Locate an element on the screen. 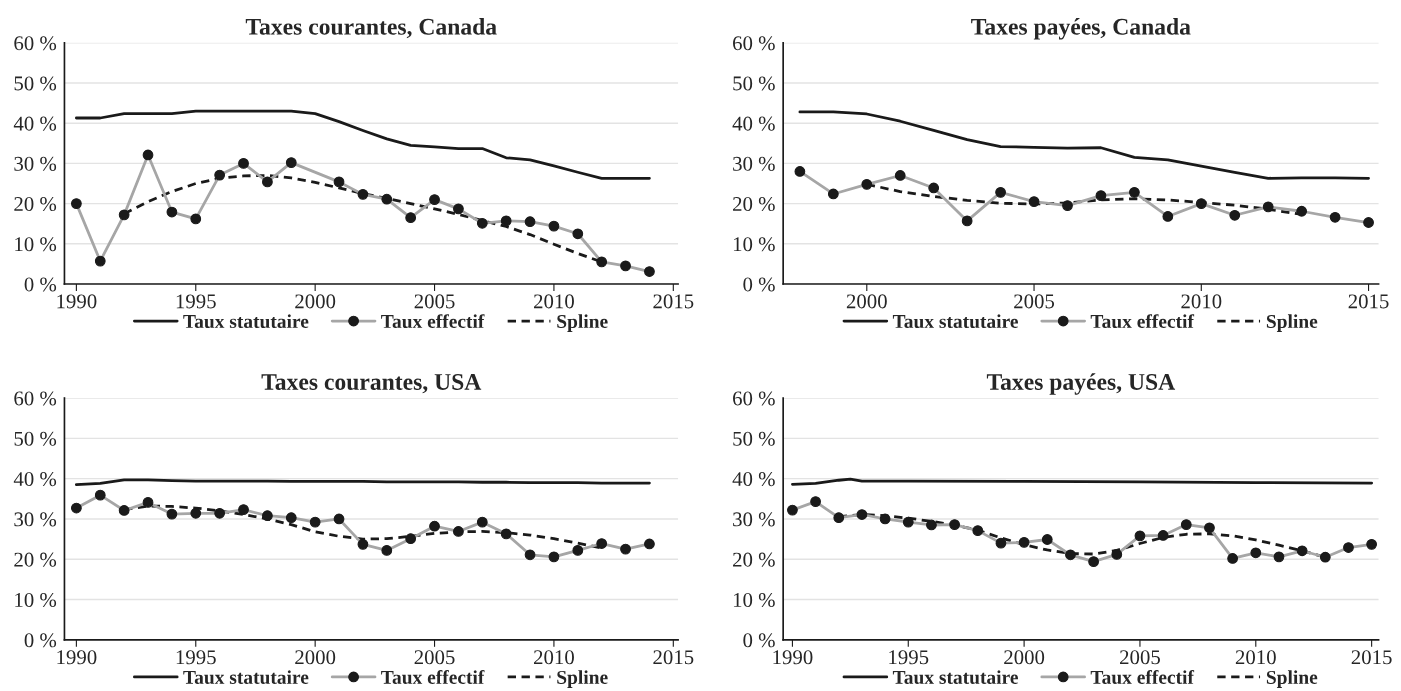  chart-title: Taxes courantes, USA is located at coordinates (371, 384).